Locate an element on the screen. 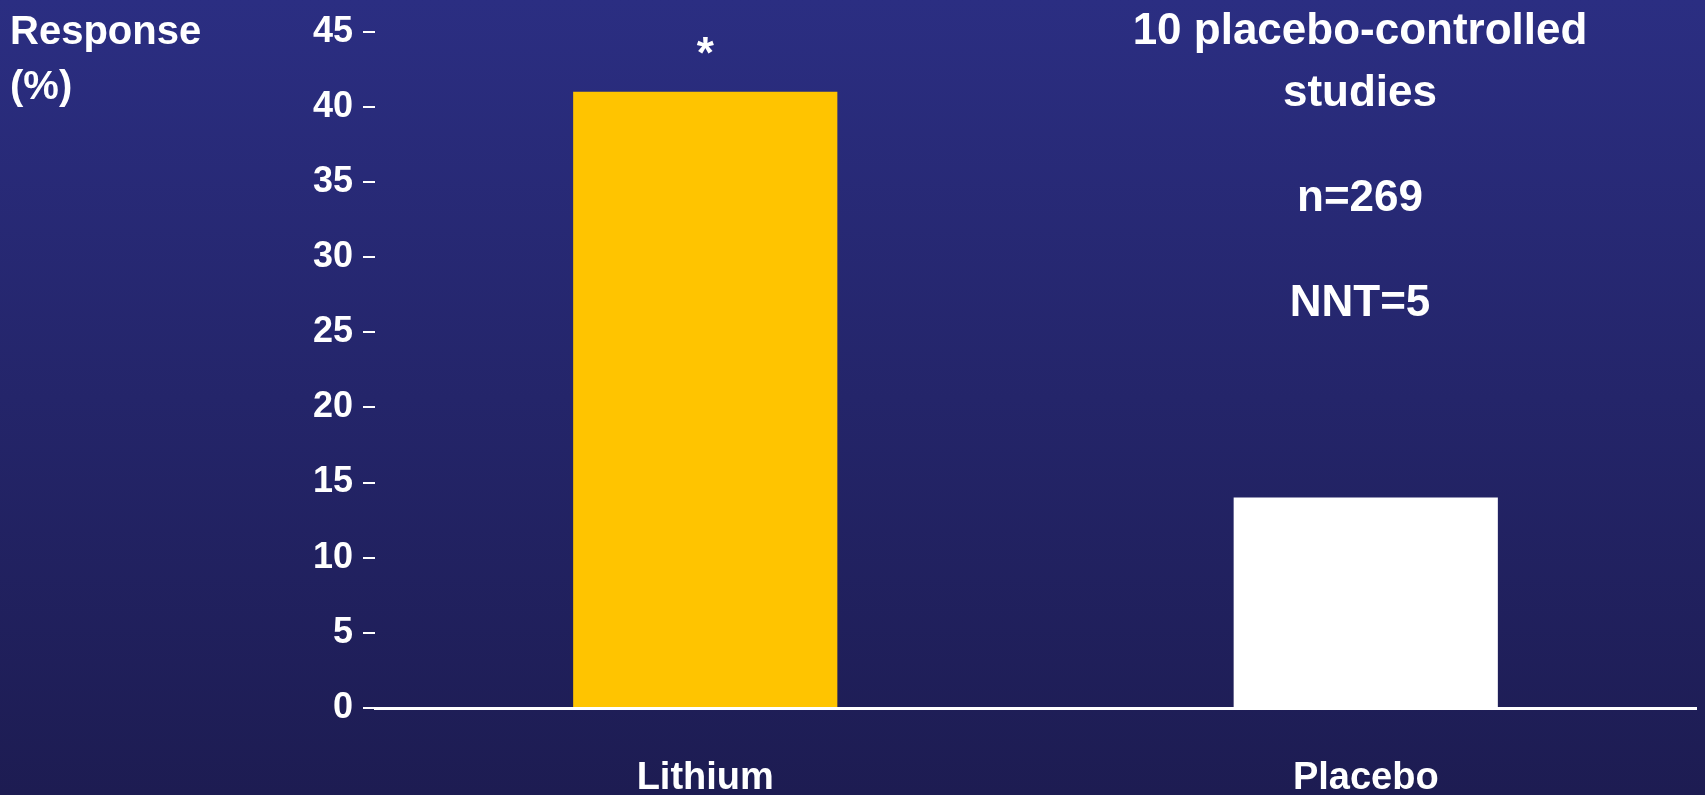 The image size is (1705, 795). x-tick-label: Lithium is located at coordinates (705, 775).